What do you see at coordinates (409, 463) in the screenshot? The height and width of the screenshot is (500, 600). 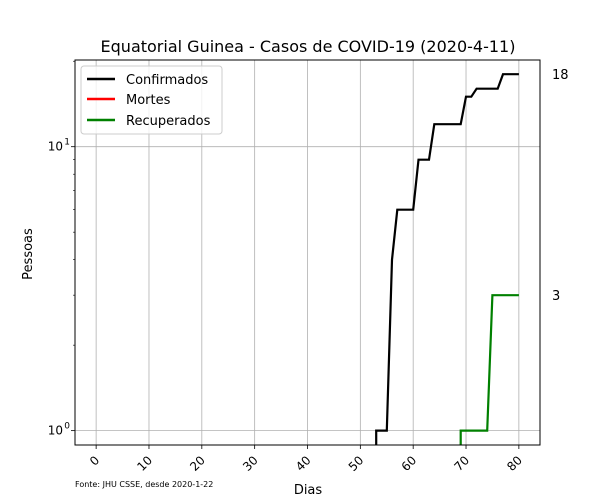 I see `x-tick-label: 60` at bounding box center [409, 463].